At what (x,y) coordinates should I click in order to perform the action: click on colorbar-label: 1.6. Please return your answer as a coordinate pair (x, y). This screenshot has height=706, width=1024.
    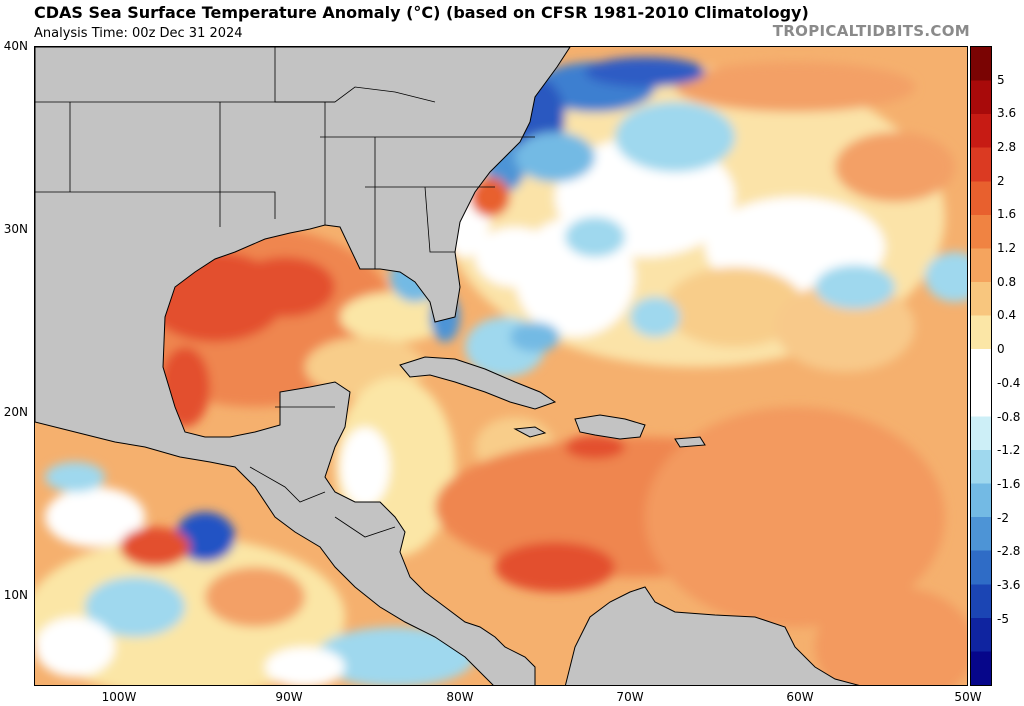
    Looking at the image, I should click on (1007, 214).